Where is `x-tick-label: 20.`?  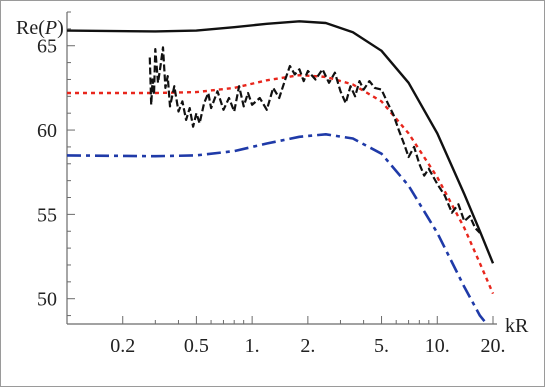
x-tick-label: 20. is located at coordinates (493, 346).